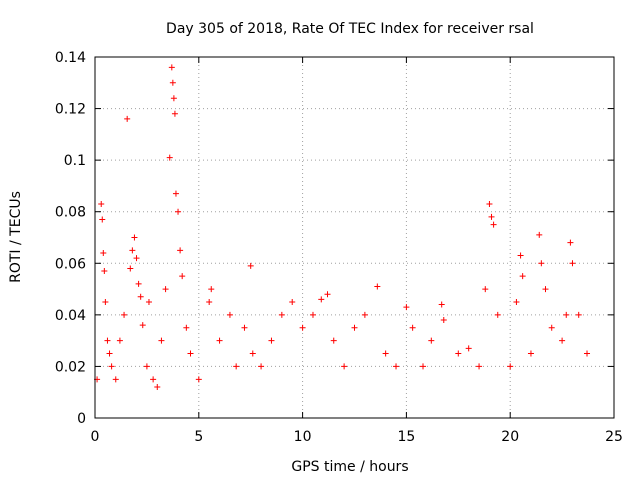 The image size is (640, 480). Describe the element at coordinates (81, 419) in the screenshot. I see `y-tick-label: 0` at that location.